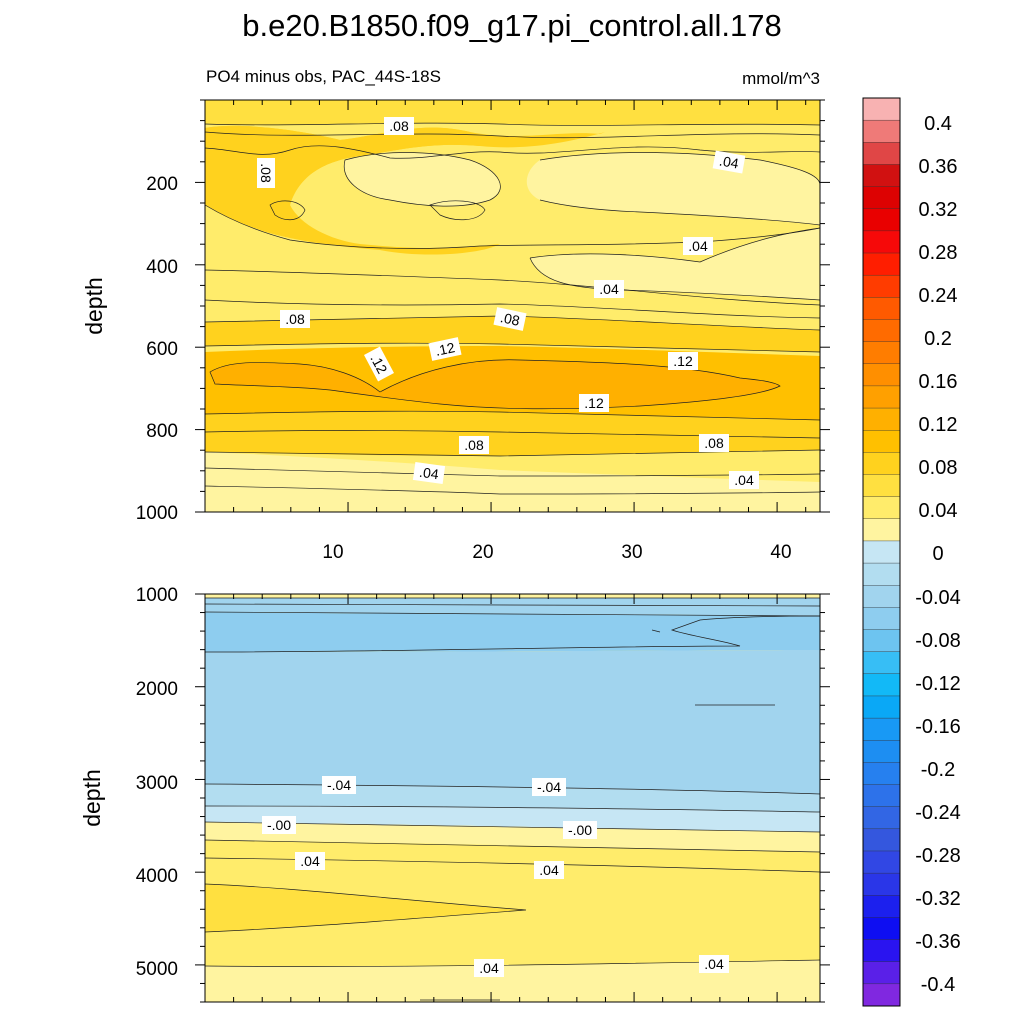 The height and width of the screenshot is (1024, 1024). I want to click on colorbar-label: 0.08, so click(938, 468).